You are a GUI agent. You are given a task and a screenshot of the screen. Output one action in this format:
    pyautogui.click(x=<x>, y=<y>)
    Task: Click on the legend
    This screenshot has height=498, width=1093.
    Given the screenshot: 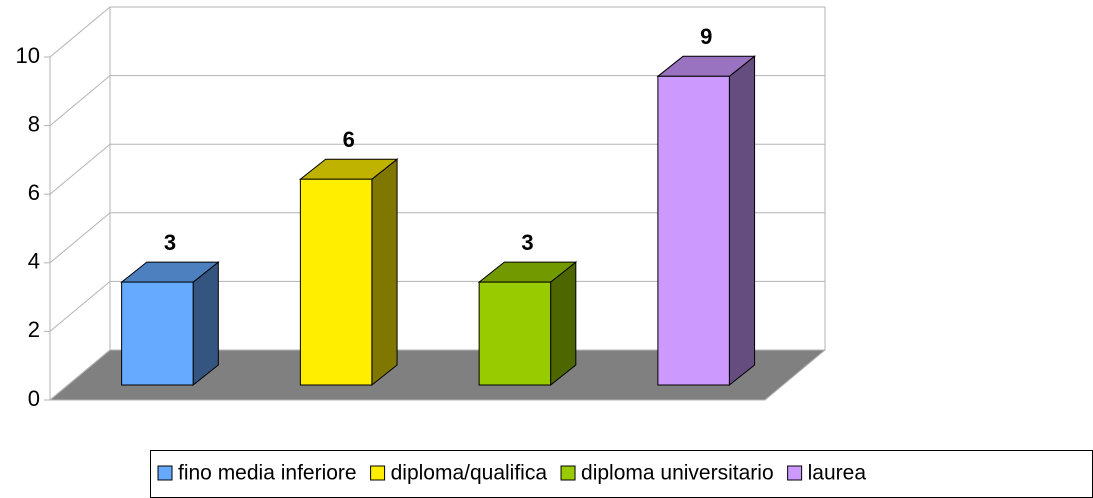 What is the action you would take?
    pyautogui.click(x=621, y=474)
    